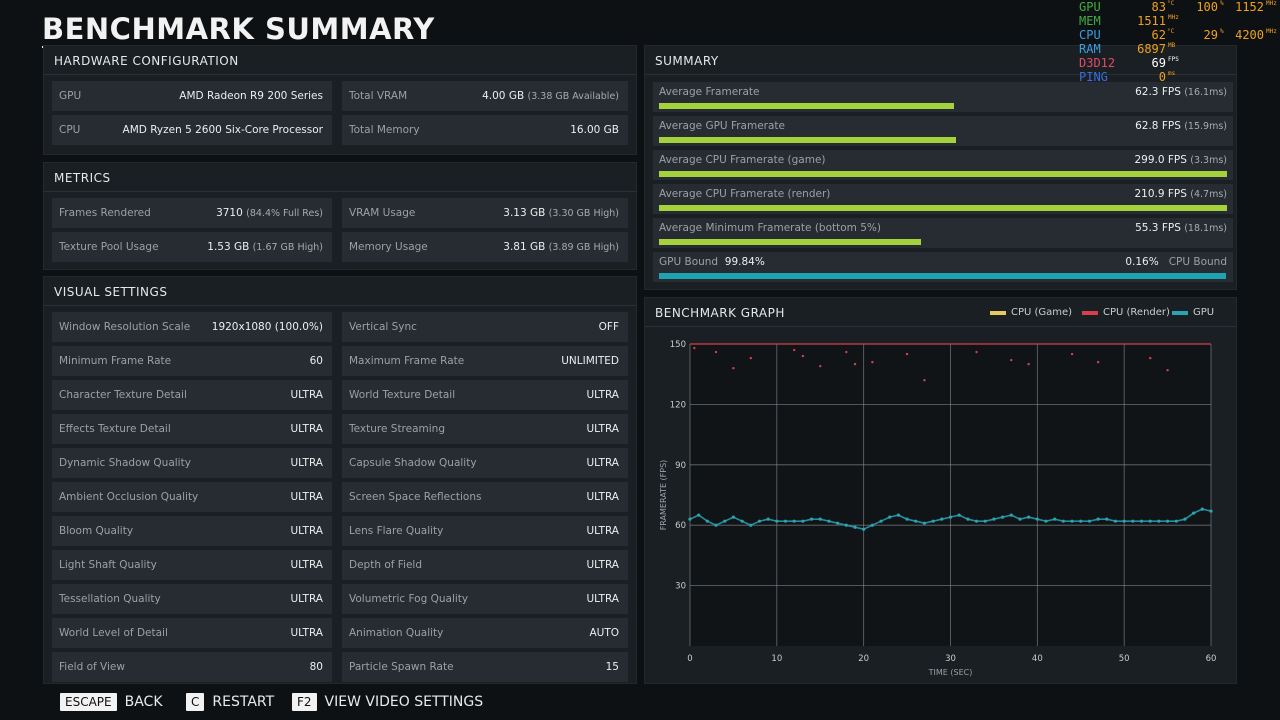 This screenshot has height=720, width=1280. I want to click on setting-label: Texture Streaming, so click(397, 429).